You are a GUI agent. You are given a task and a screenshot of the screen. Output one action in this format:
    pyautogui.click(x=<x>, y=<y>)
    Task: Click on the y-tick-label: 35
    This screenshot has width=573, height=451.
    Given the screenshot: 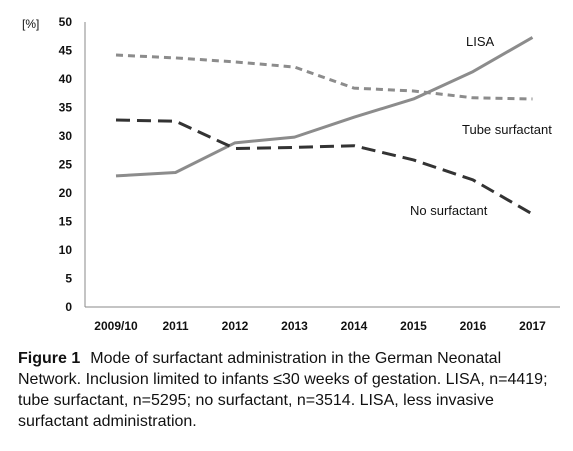 What is the action you would take?
    pyautogui.click(x=66, y=108)
    